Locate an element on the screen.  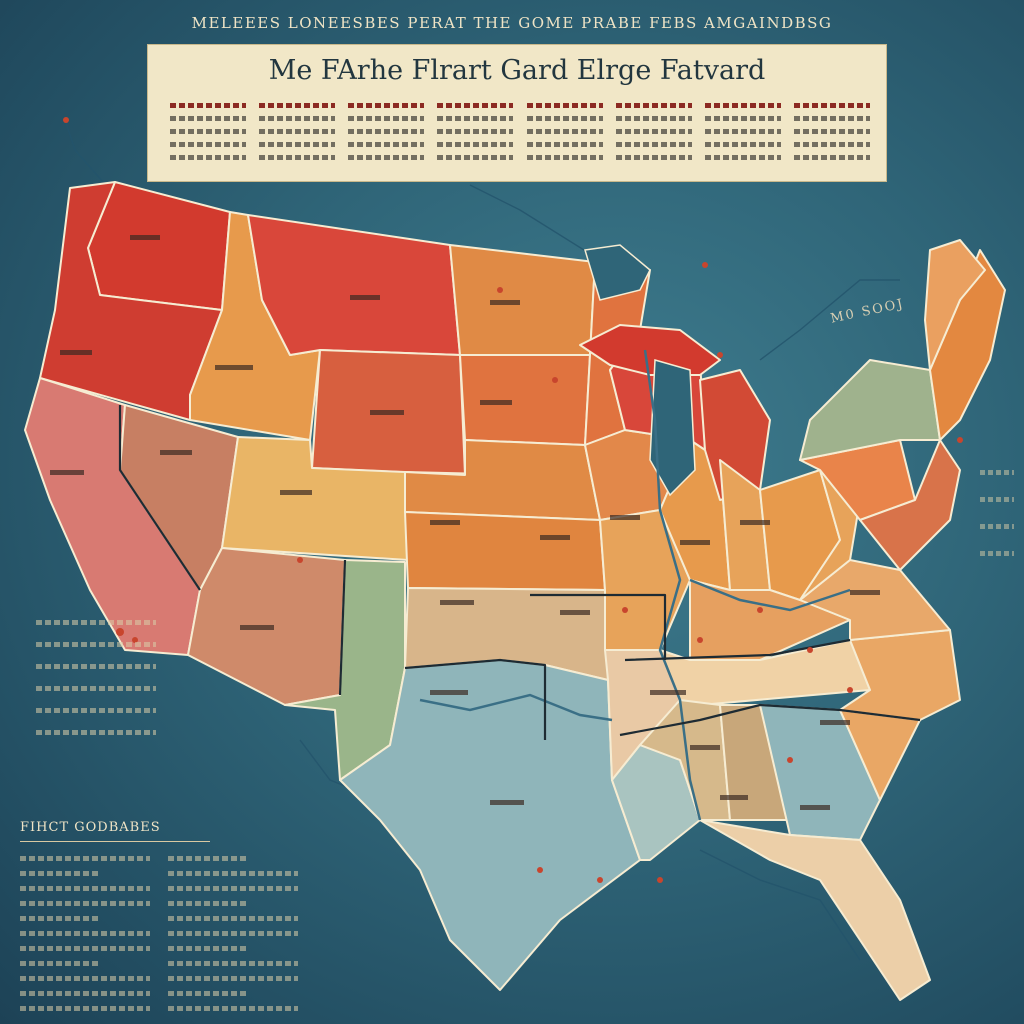
state-michigan-upper is located at coordinates (650, 350).